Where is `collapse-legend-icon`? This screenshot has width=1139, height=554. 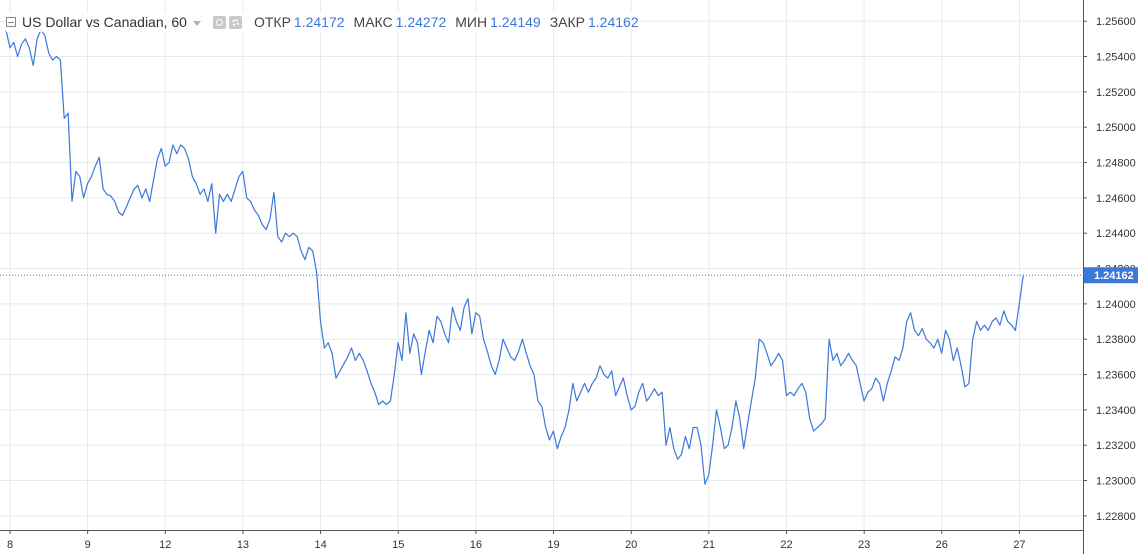 collapse-legend-icon is located at coordinates (11, 22).